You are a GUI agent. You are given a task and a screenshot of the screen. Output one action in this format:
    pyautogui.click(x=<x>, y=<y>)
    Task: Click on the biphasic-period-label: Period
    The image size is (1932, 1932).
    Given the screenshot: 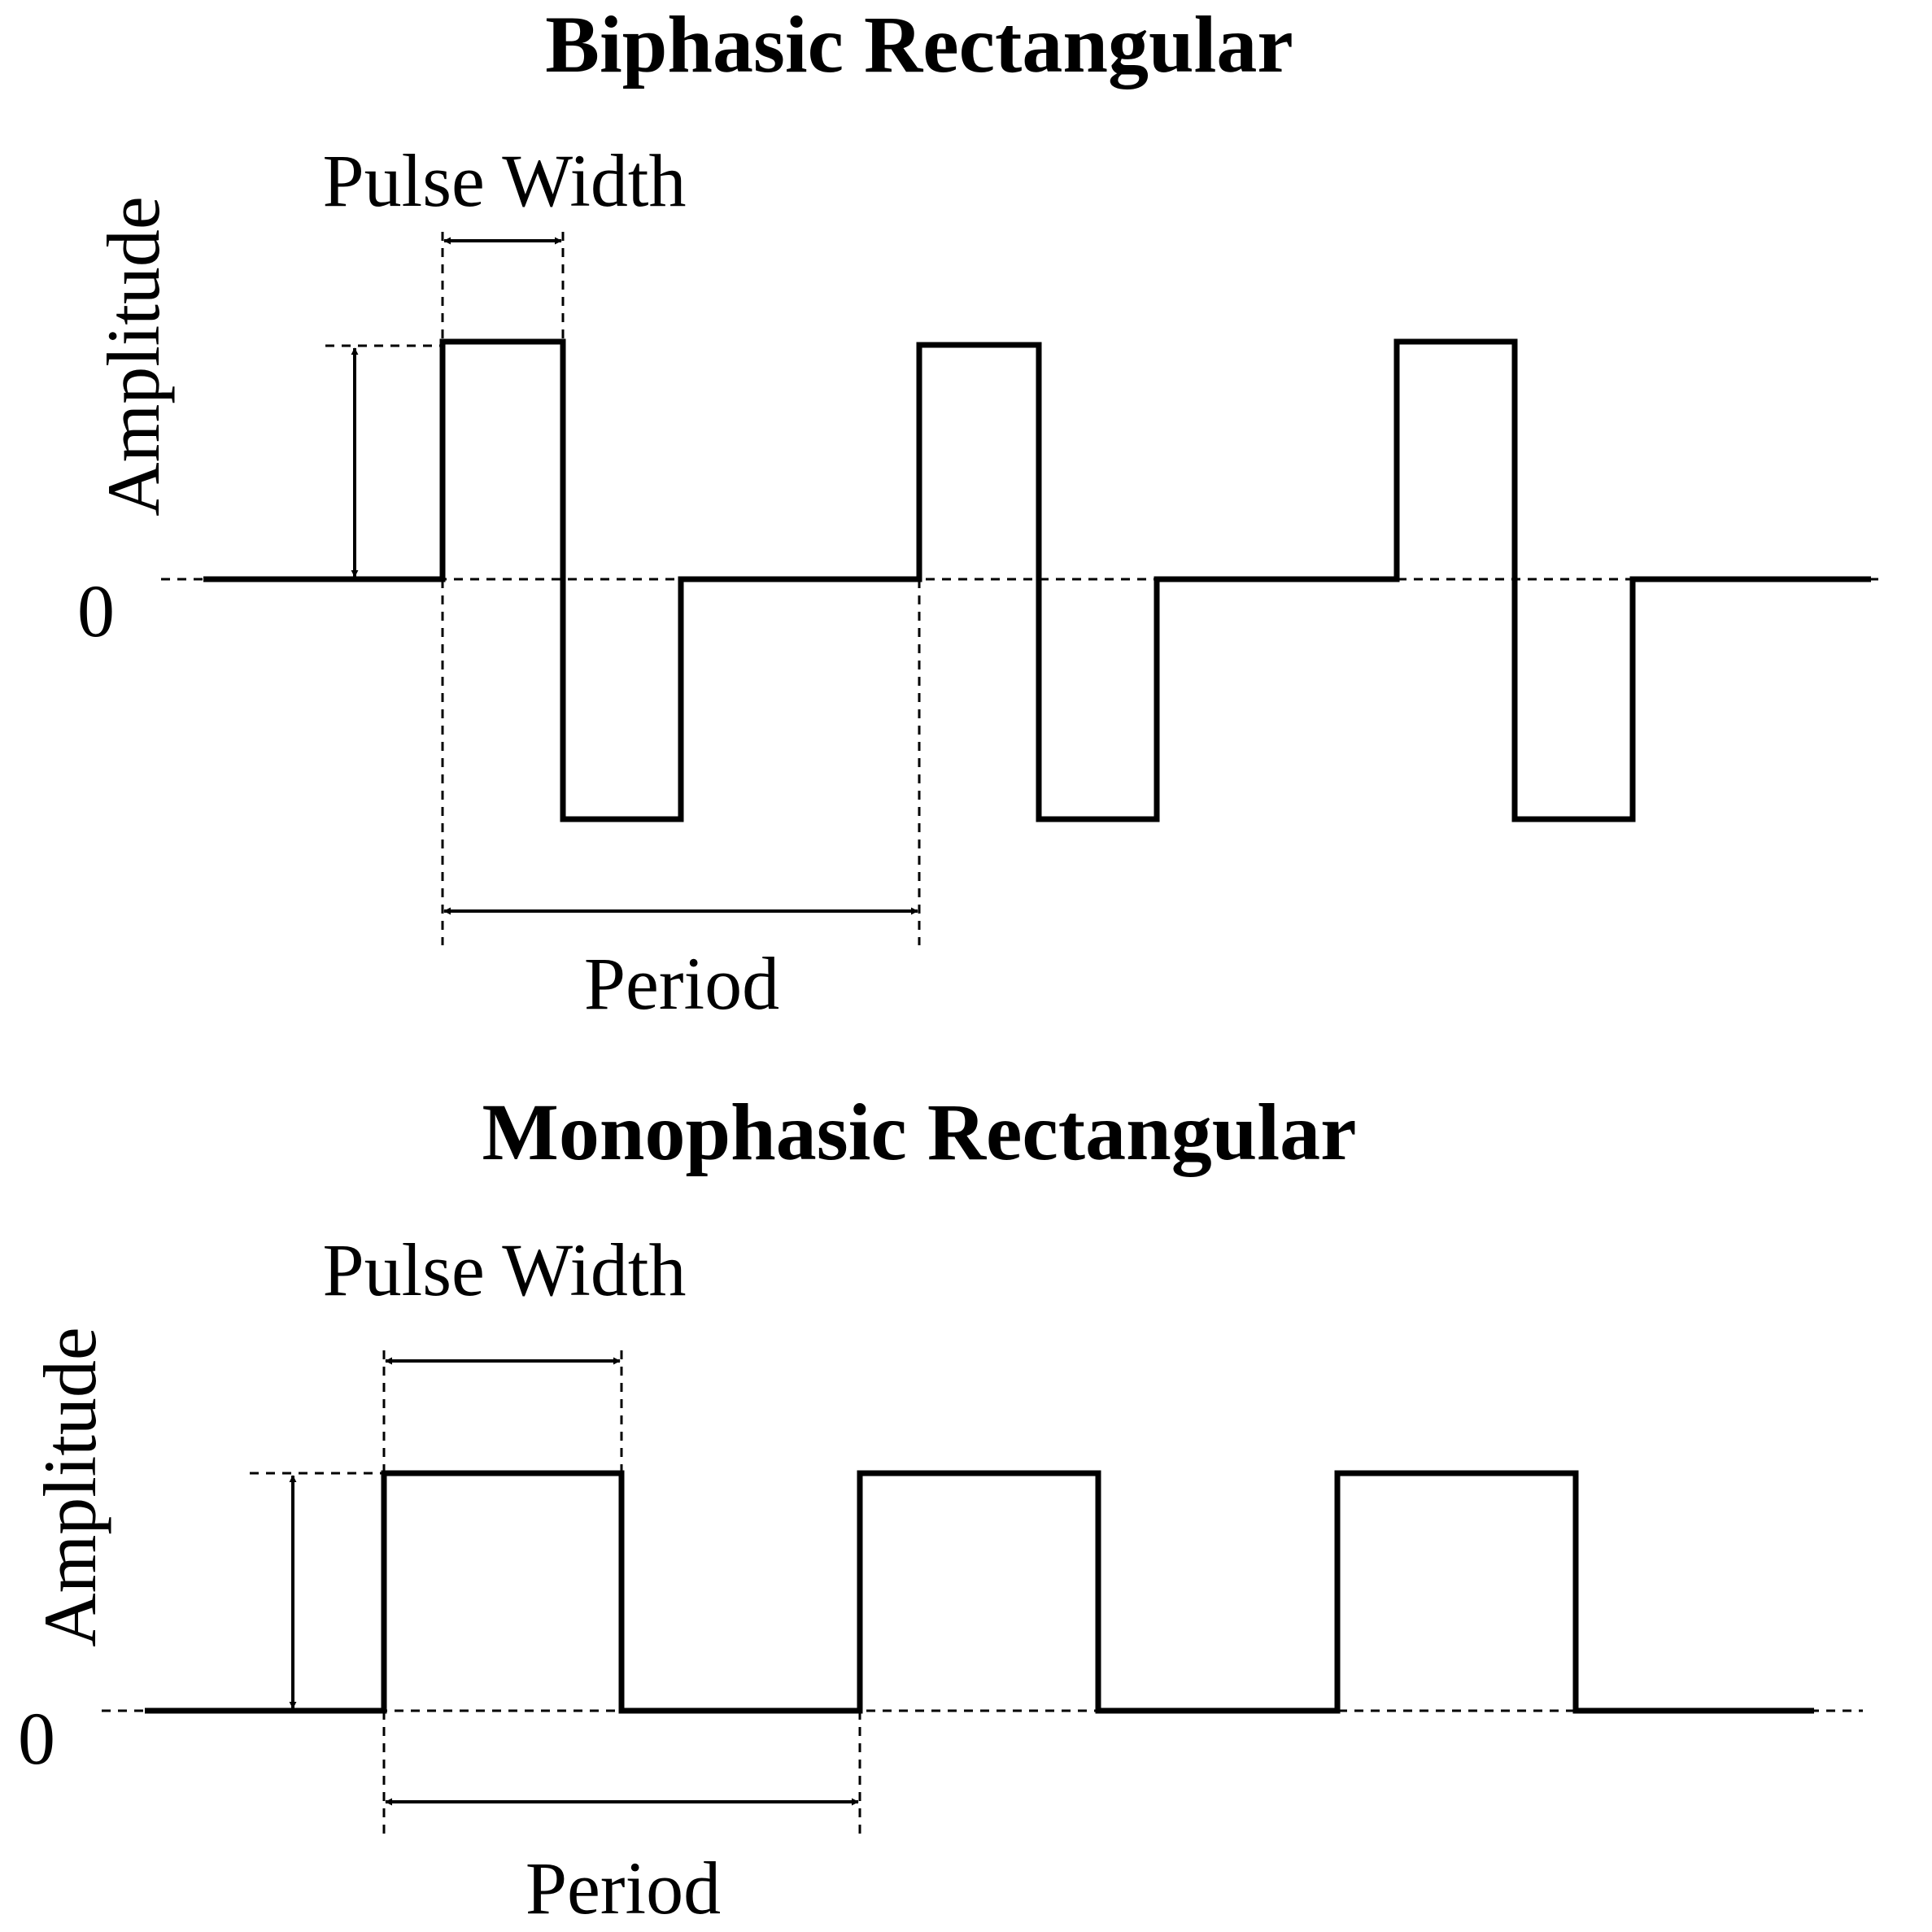 What is the action you would take?
    pyautogui.click(x=682, y=983)
    